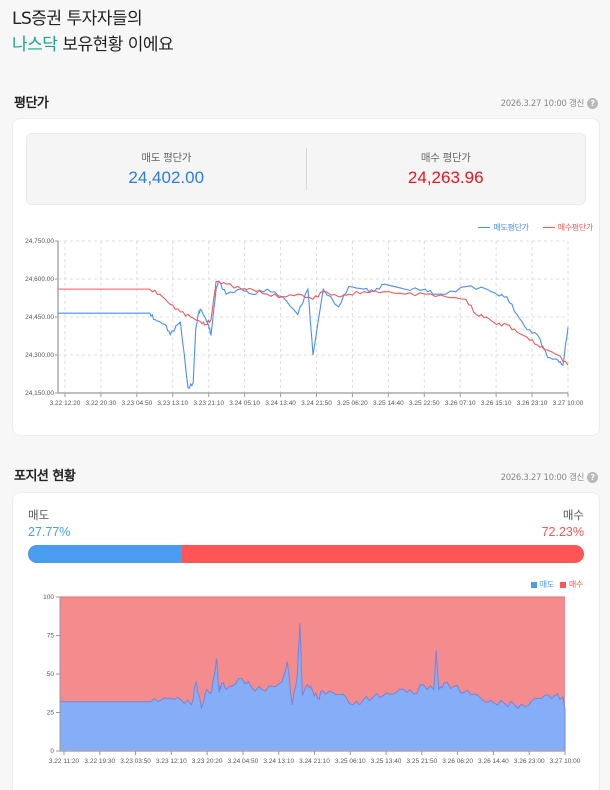  I want to click on position-updated: 2026.3.27 10:00 갱신 ?, so click(549, 477).